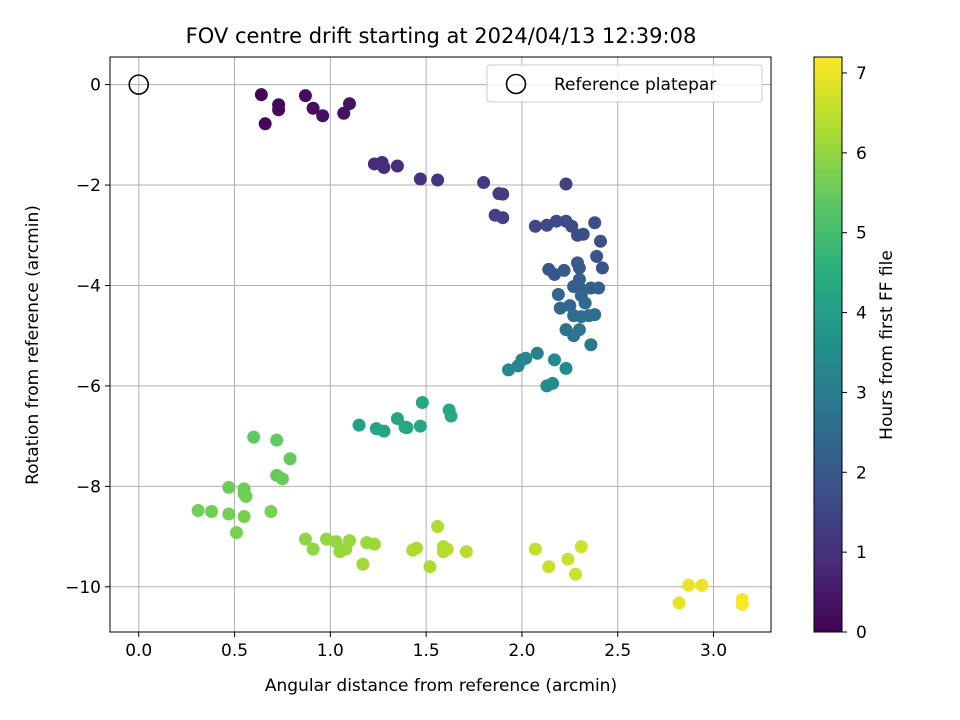  Describe the element at coordinates (138, 651) in the screenshot. I see `x-tick-label: 0.0` at that location.